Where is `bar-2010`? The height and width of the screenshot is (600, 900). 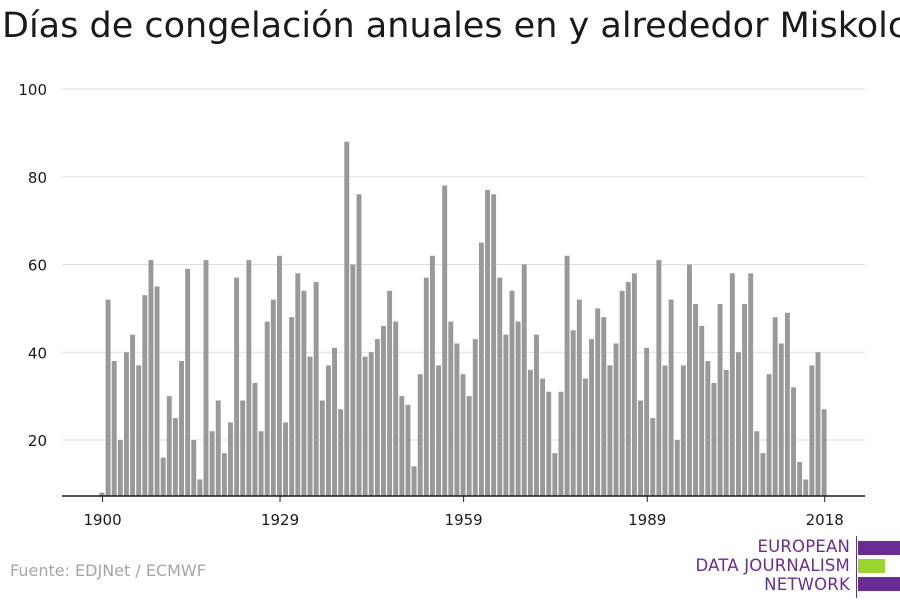
bar-2010 is located at coordinates (775, 406).